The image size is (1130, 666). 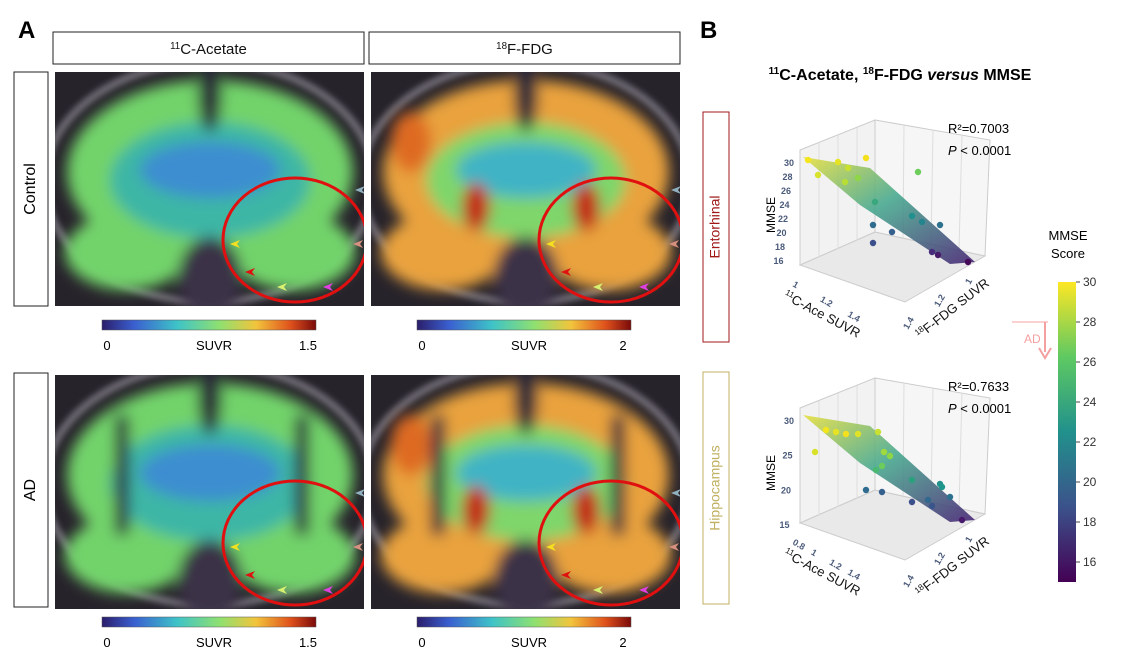 I want to click on z-tick-label: 30, so click(x=789, y=421).